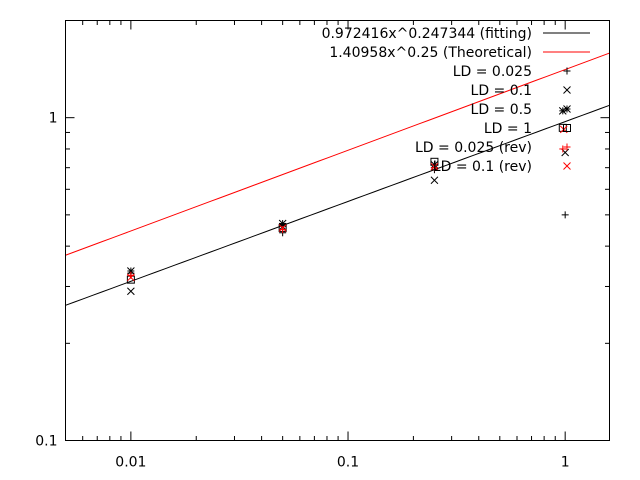 The height and width of the screenshot is (480, 640). What do you see at coordinates (427, 34) in the screenshot?
I see `legend-label: 0.972416x^0.247344 (fitting)` at bounding box center [427, 34].